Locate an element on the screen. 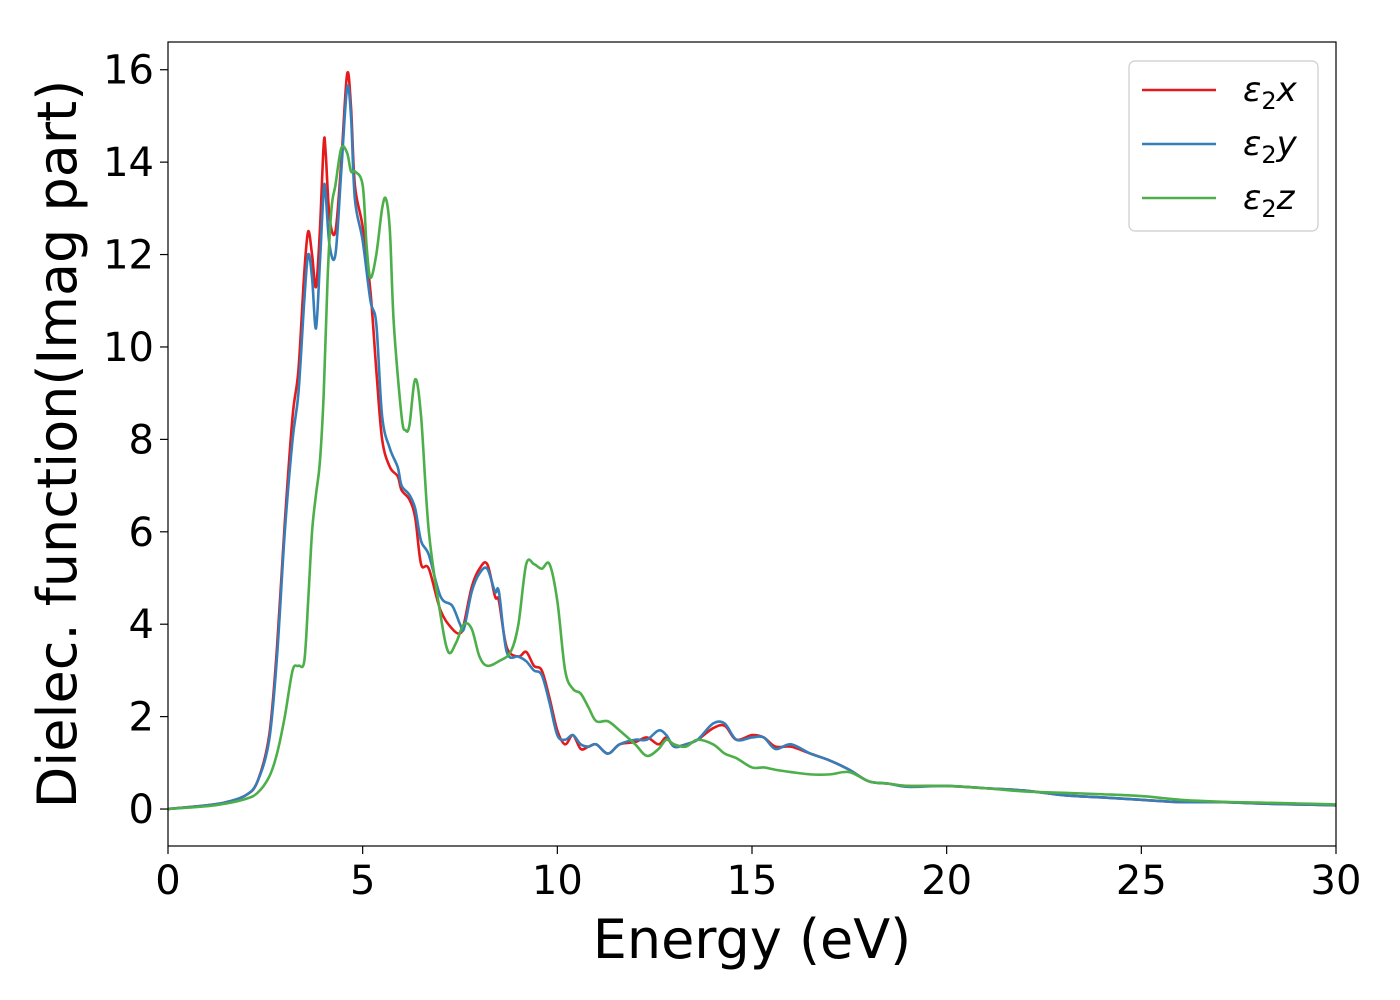  y-axis: 0 2 4 6 8 10 12 14 16 is located at coordinates (135, 440).